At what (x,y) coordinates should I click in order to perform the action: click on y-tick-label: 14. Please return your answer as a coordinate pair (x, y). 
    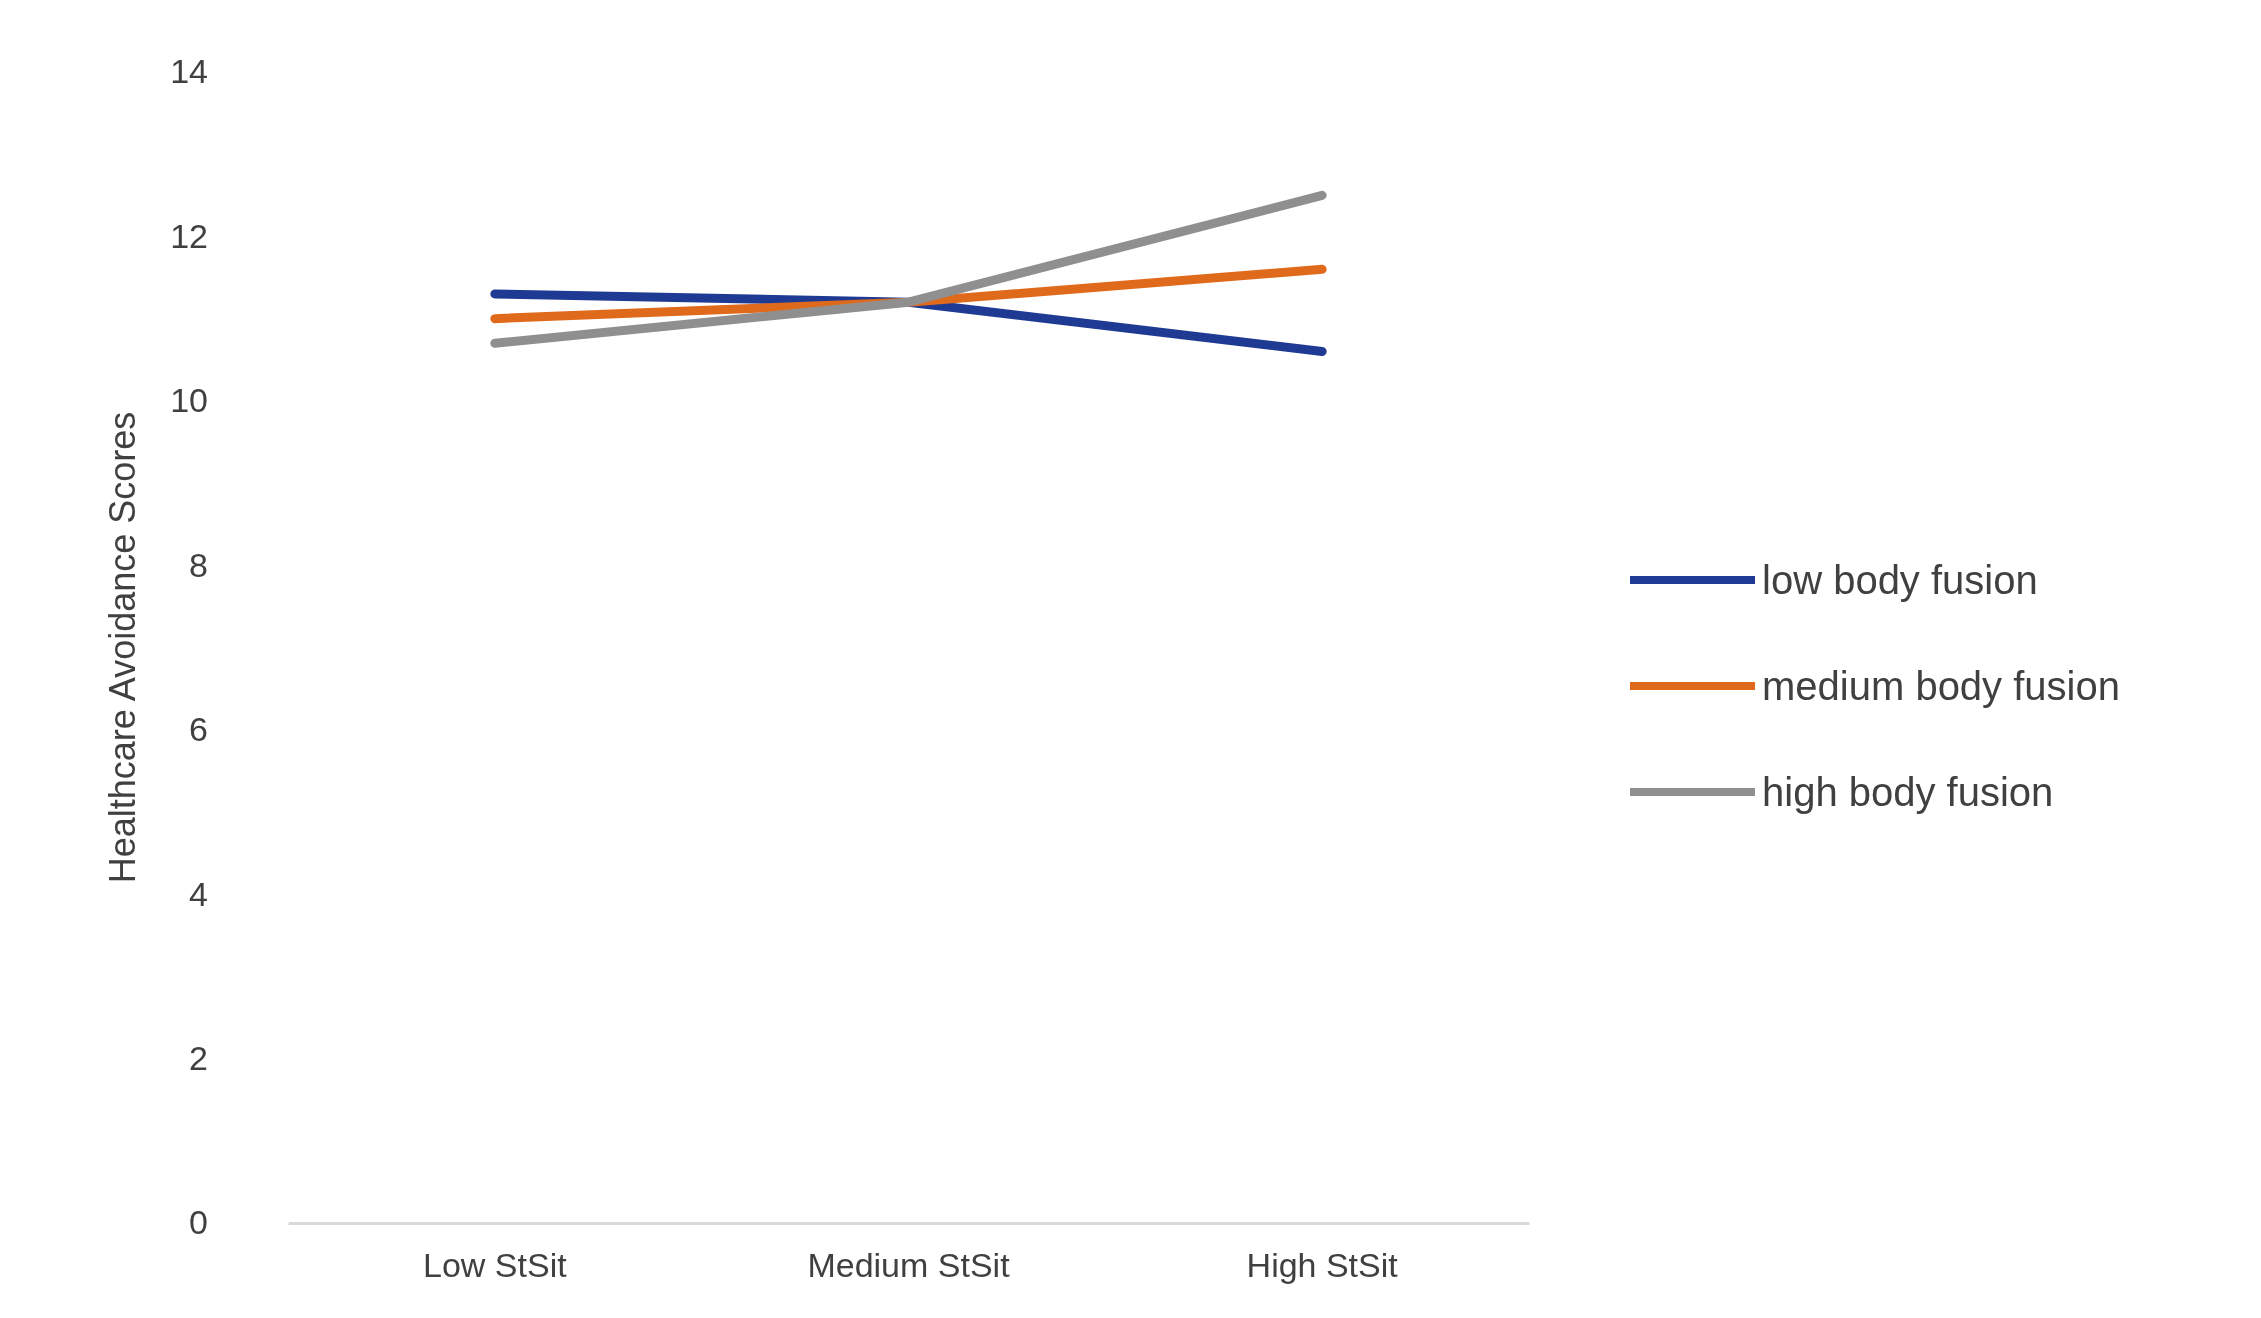
    Looking at the image, I should click on (189, 71).